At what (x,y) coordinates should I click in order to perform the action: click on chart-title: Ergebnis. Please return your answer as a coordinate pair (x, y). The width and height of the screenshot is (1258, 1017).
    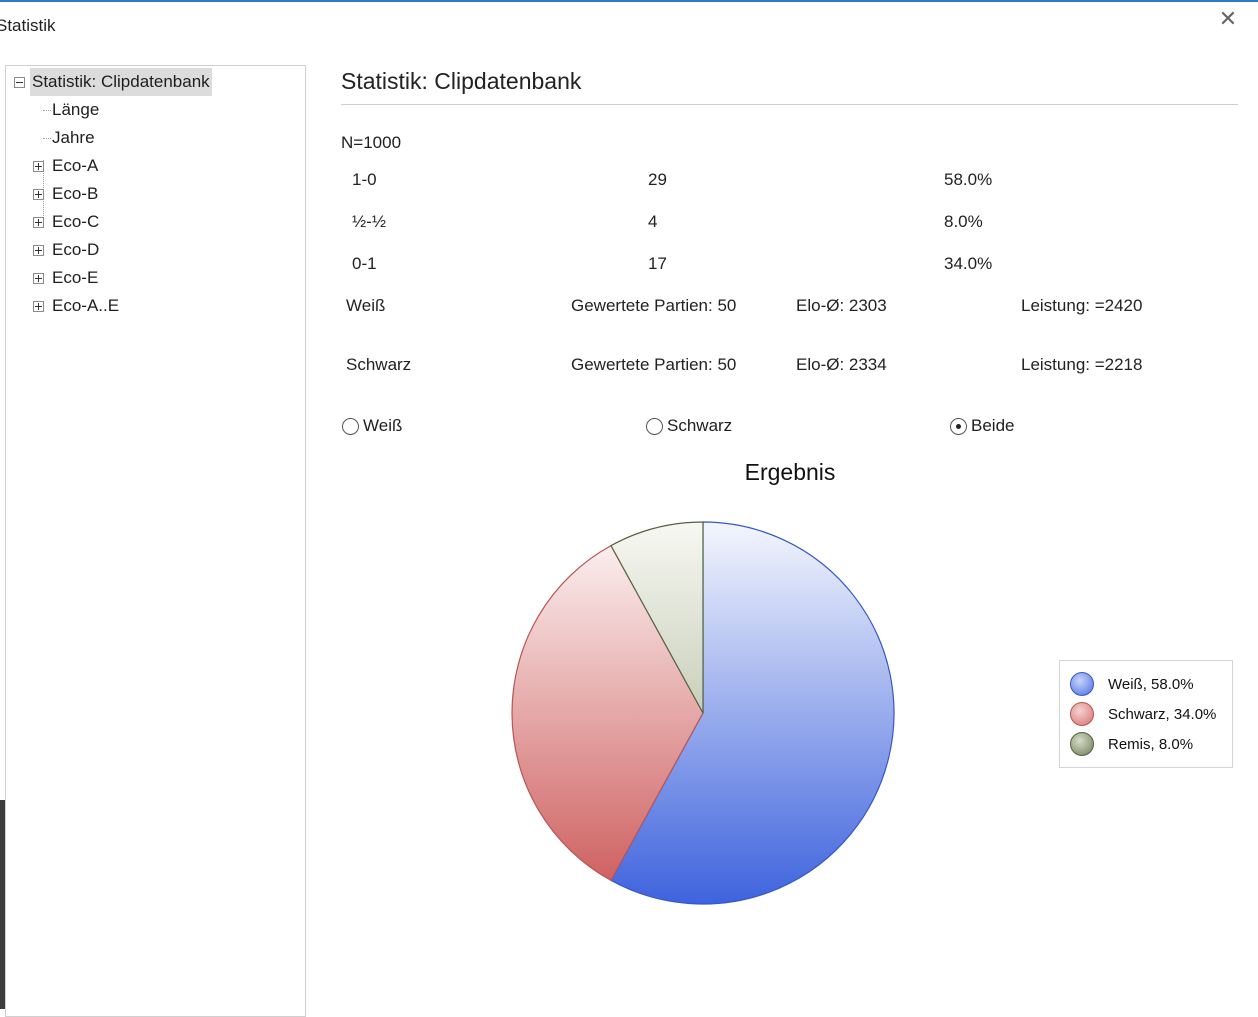
    Looking at the image, I should click on (790, 472).